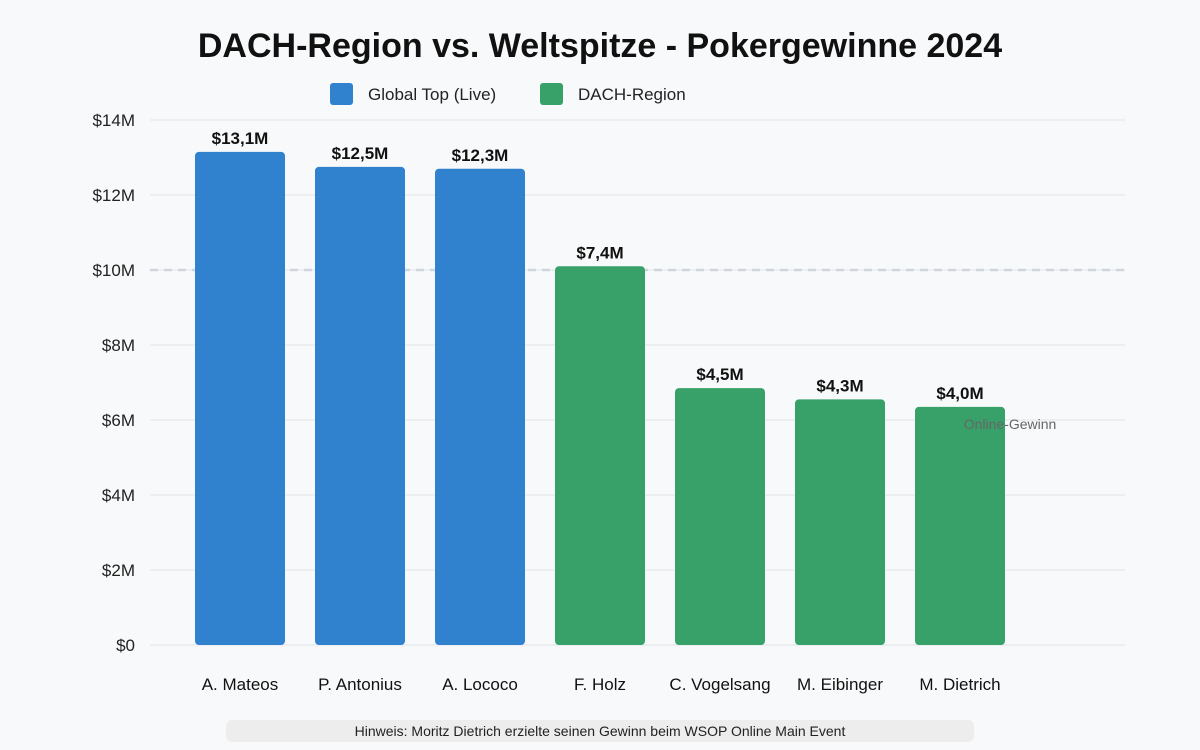  I want to click on x-tick-label: P. Antonius, so click(360, 684).